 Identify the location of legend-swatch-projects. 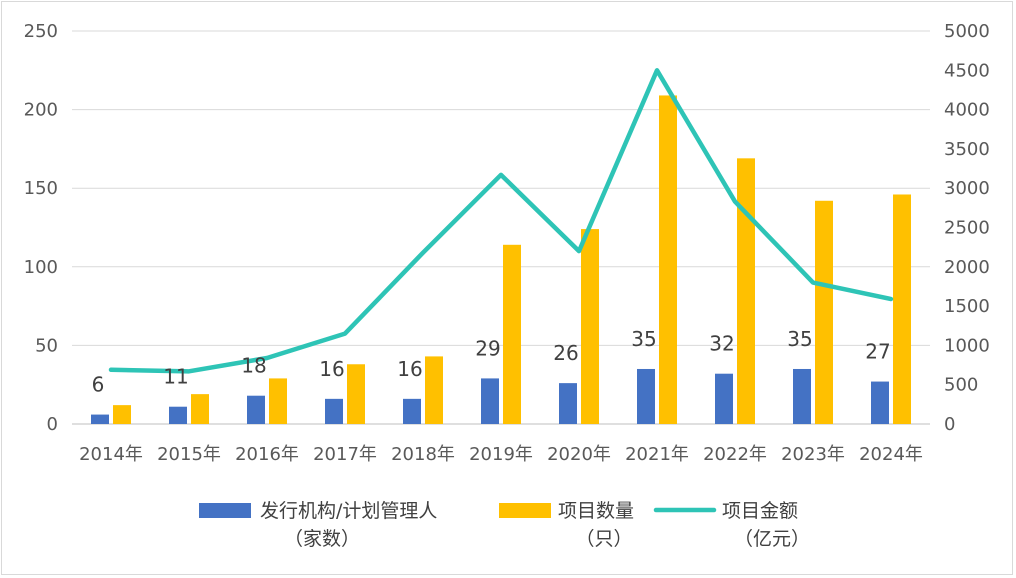
(525, 510).